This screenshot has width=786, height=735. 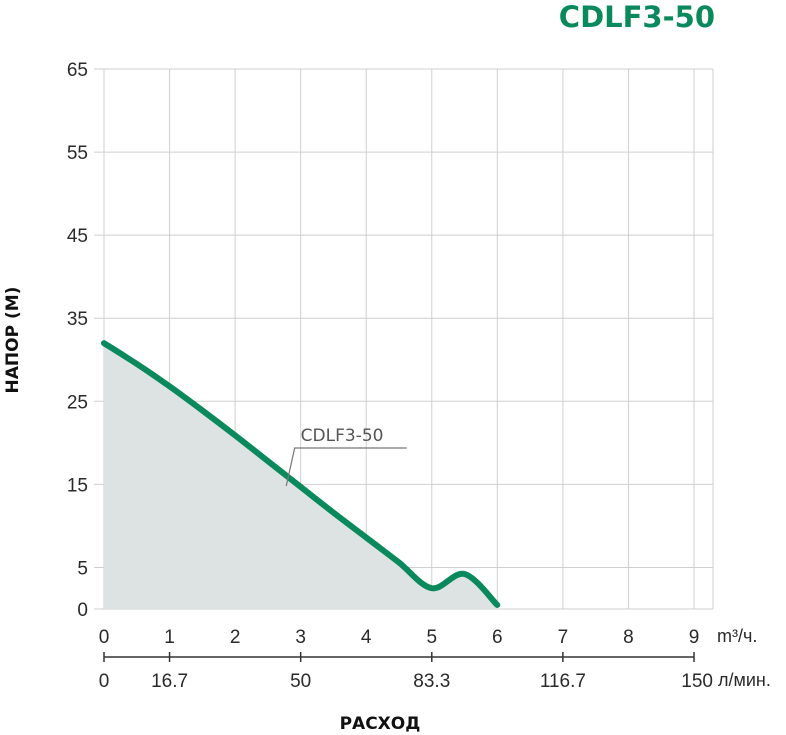 I want to click on x-tick-label: 2, so click(x=235, y=637).